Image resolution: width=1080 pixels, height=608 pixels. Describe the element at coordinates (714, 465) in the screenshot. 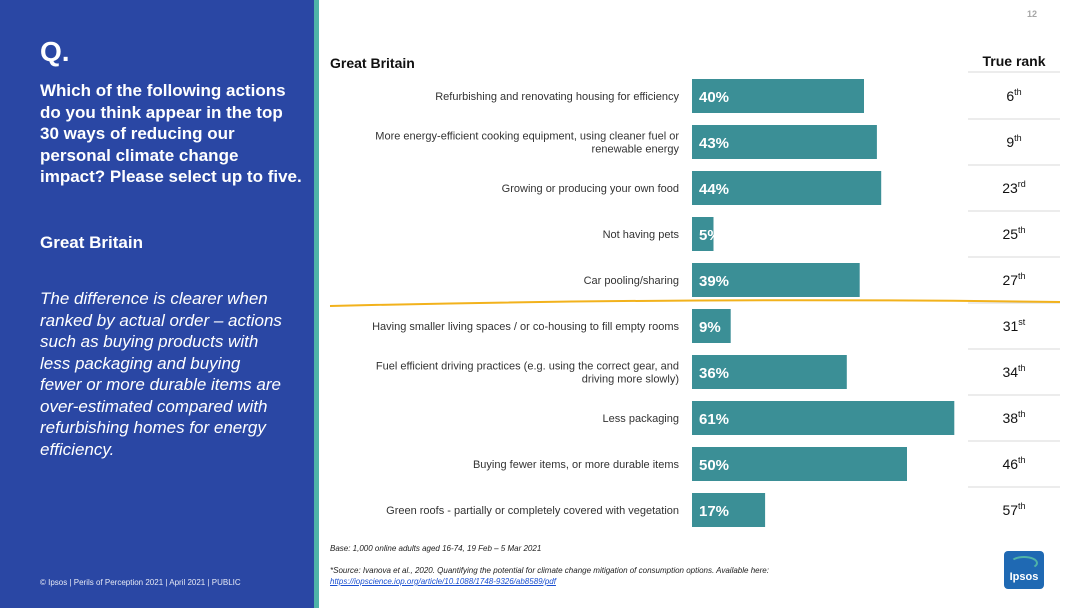

I see `value-label: 50%` at that location.